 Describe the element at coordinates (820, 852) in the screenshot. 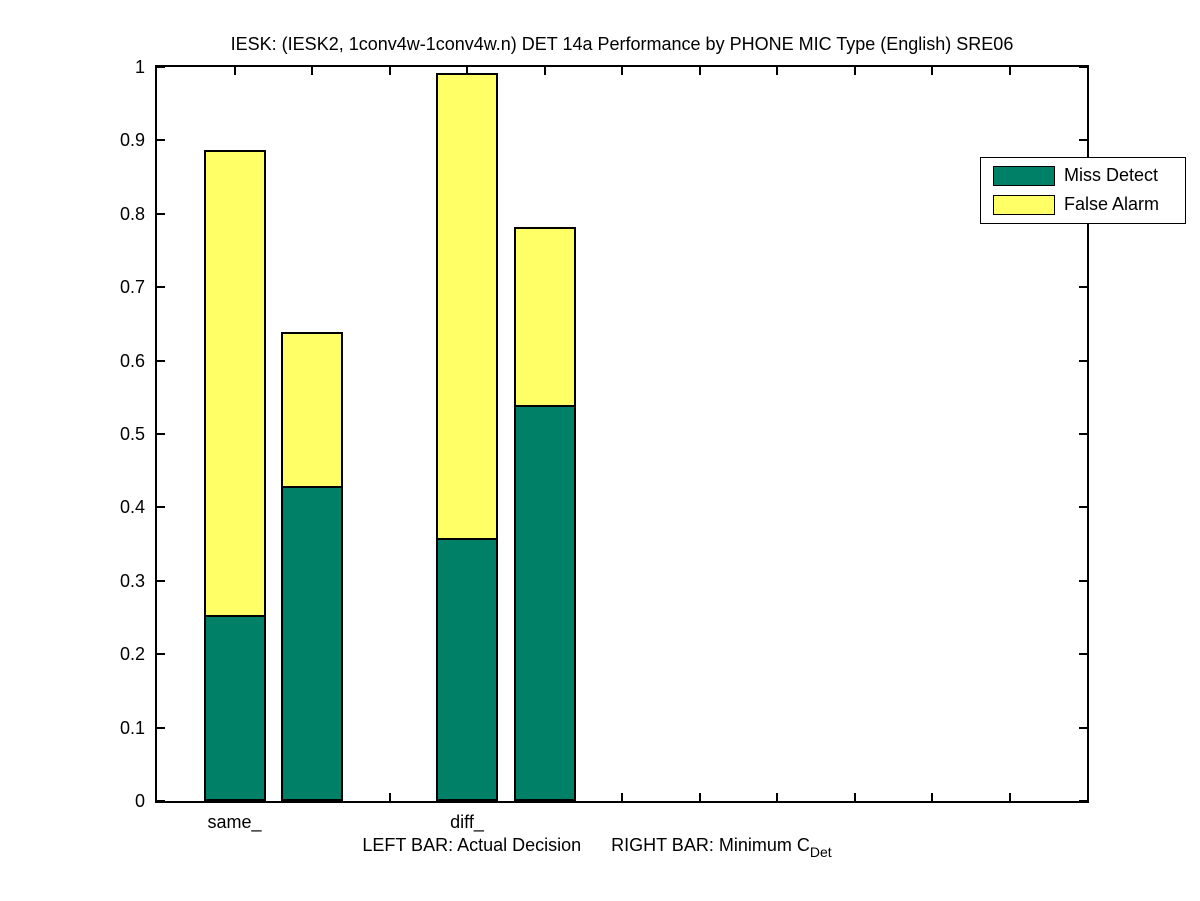

I see `footnote-subscript: Det` at that location.